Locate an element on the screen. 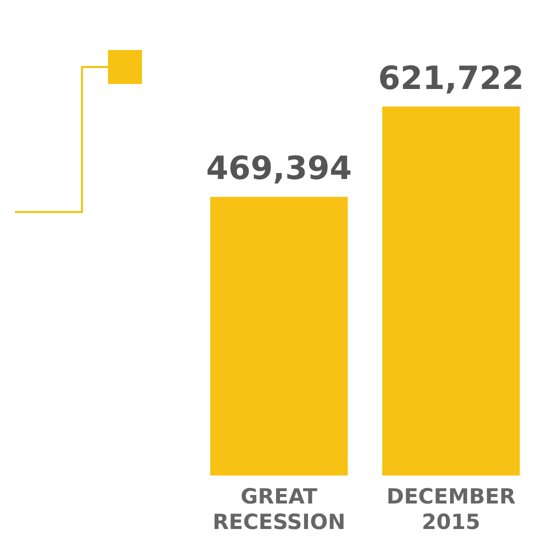  x-tick-label: DECEMBER 2015 is located at coordinates (451, 509).